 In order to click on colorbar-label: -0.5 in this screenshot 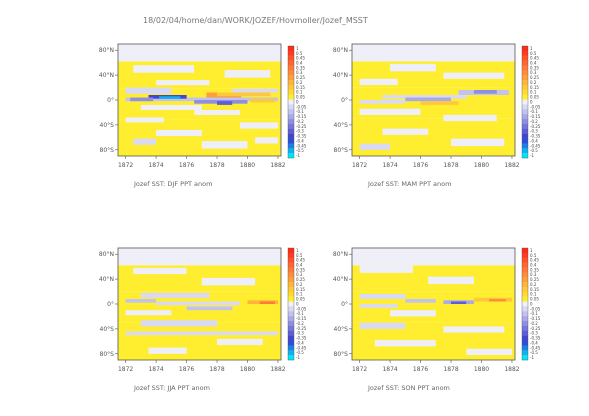, I will do `click(534, 150)`.